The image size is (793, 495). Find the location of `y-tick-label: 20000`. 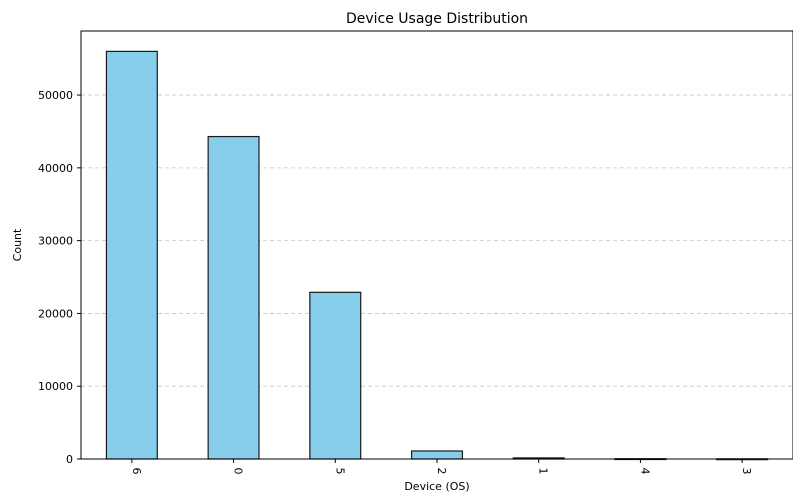

y-tick-label: 20000 is located at coordinates (55, 313).